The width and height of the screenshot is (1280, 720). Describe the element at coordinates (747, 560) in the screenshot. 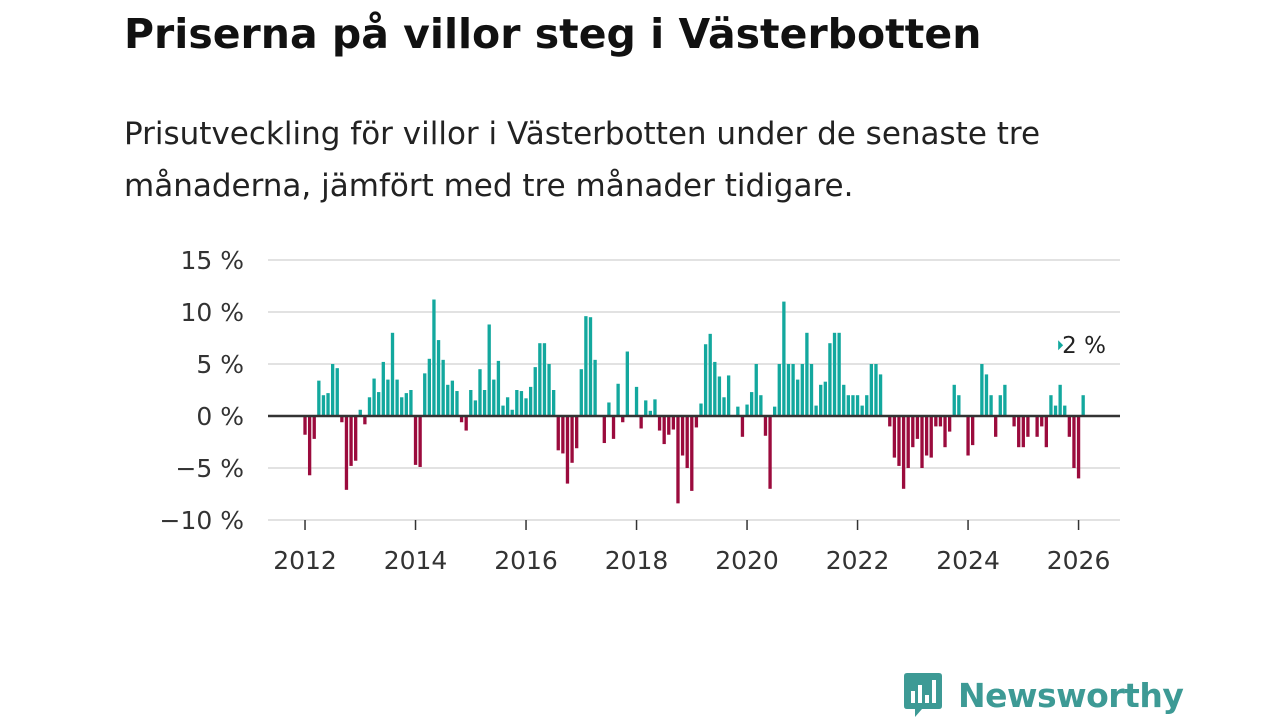

I see `x-tick-label: 2020` at that location.